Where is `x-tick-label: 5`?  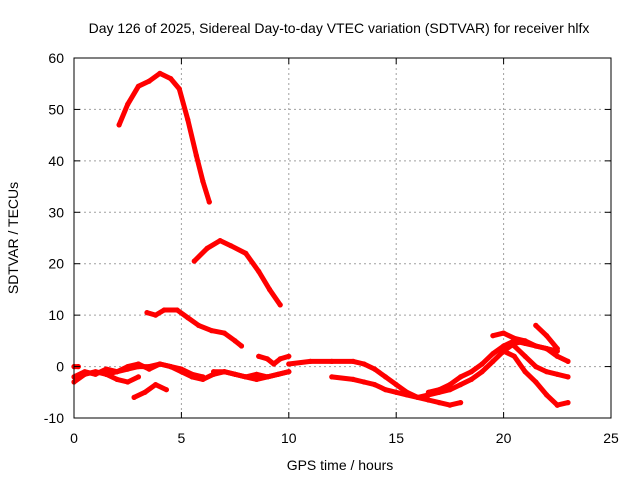
x-tick-label: 5 is located at coordinates (182, 438).